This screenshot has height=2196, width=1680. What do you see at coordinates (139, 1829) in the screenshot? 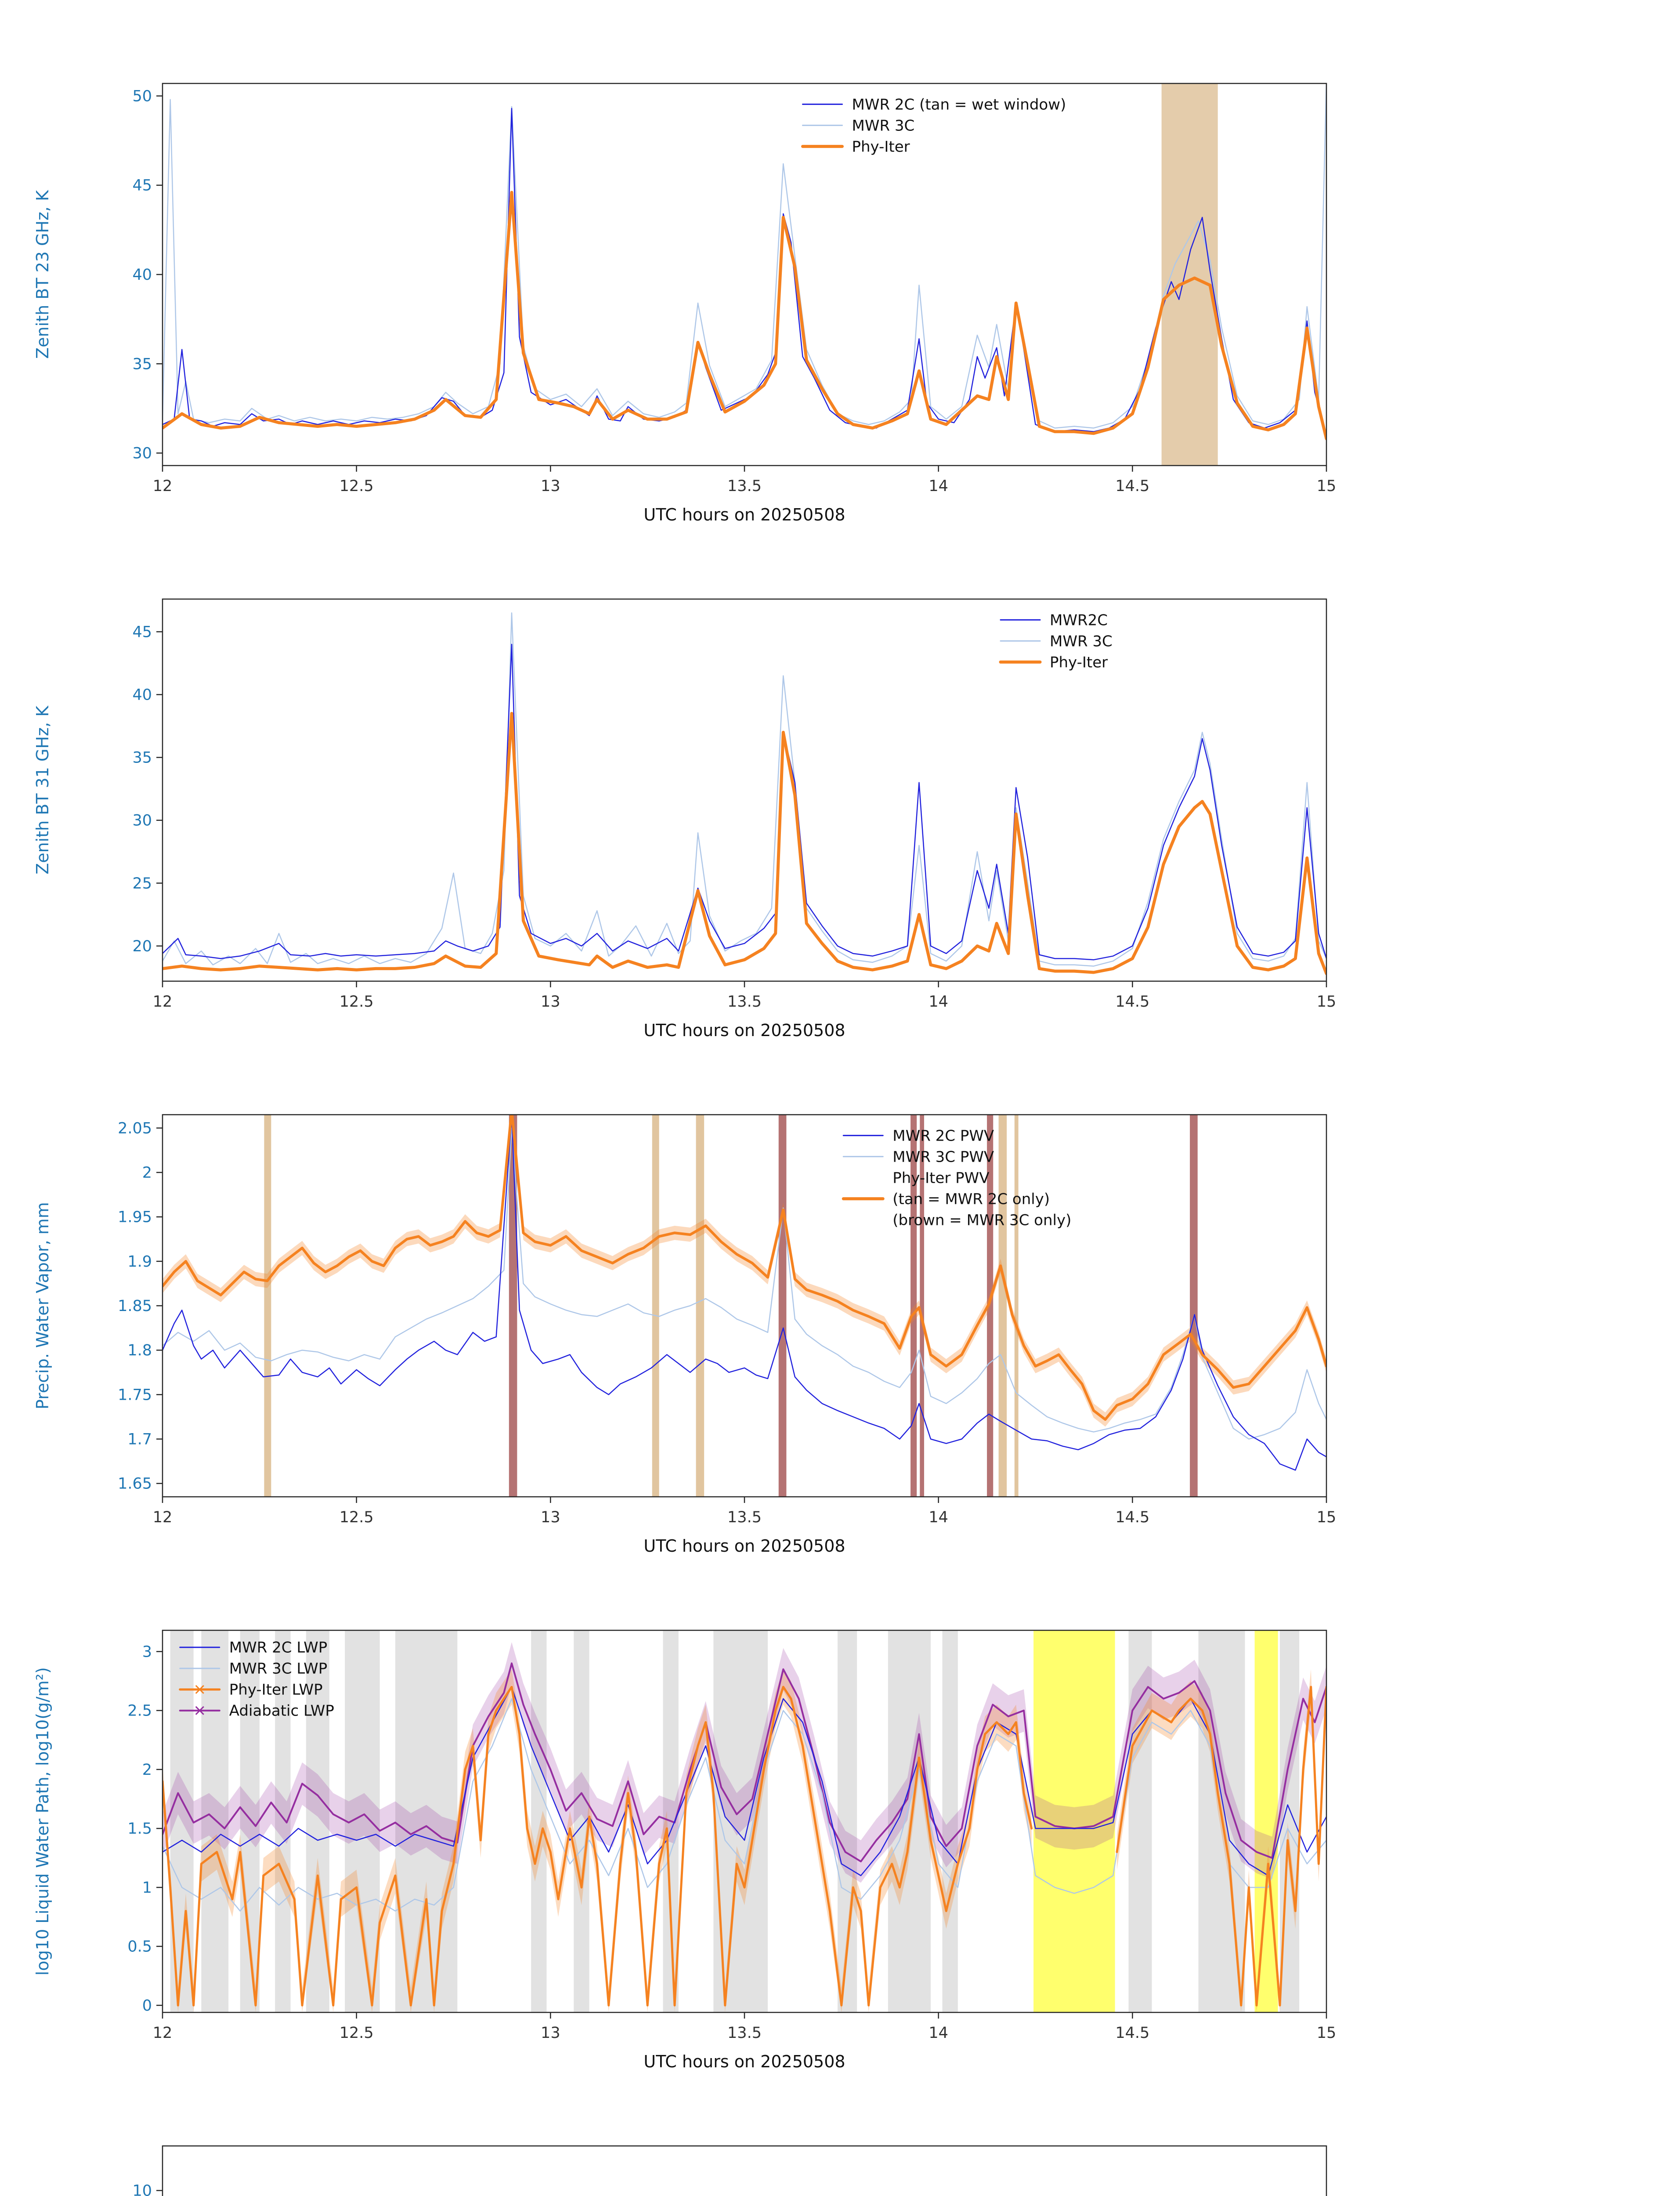
I see `y-tick-label: 1.5` at bounding box center [139, 1829].